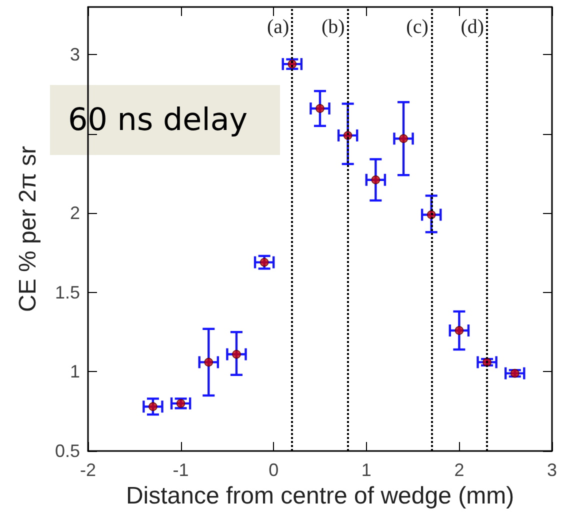  What do you see at coordinates (28, 229) in the screenshot?
I see `y-axis-title: CE % per 2π sr` at bounding box center [28, 229].